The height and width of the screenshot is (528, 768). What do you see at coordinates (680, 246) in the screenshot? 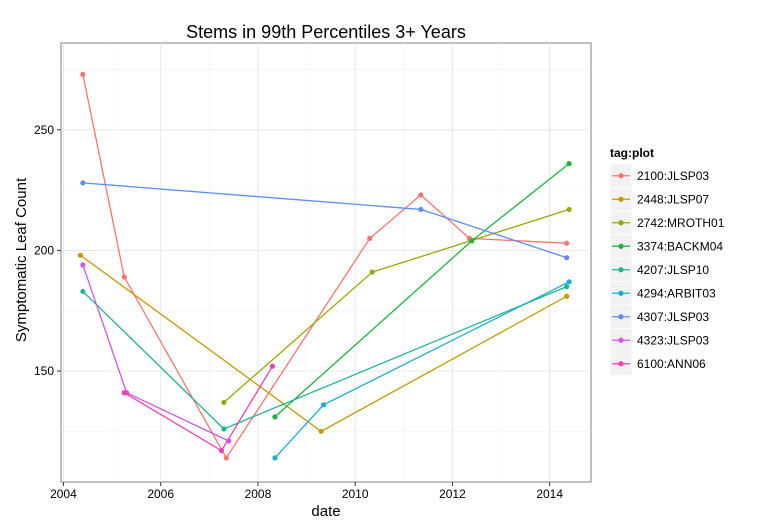
I see `legend-label: 3374:BACKM04` at bounding box center [680, 246].